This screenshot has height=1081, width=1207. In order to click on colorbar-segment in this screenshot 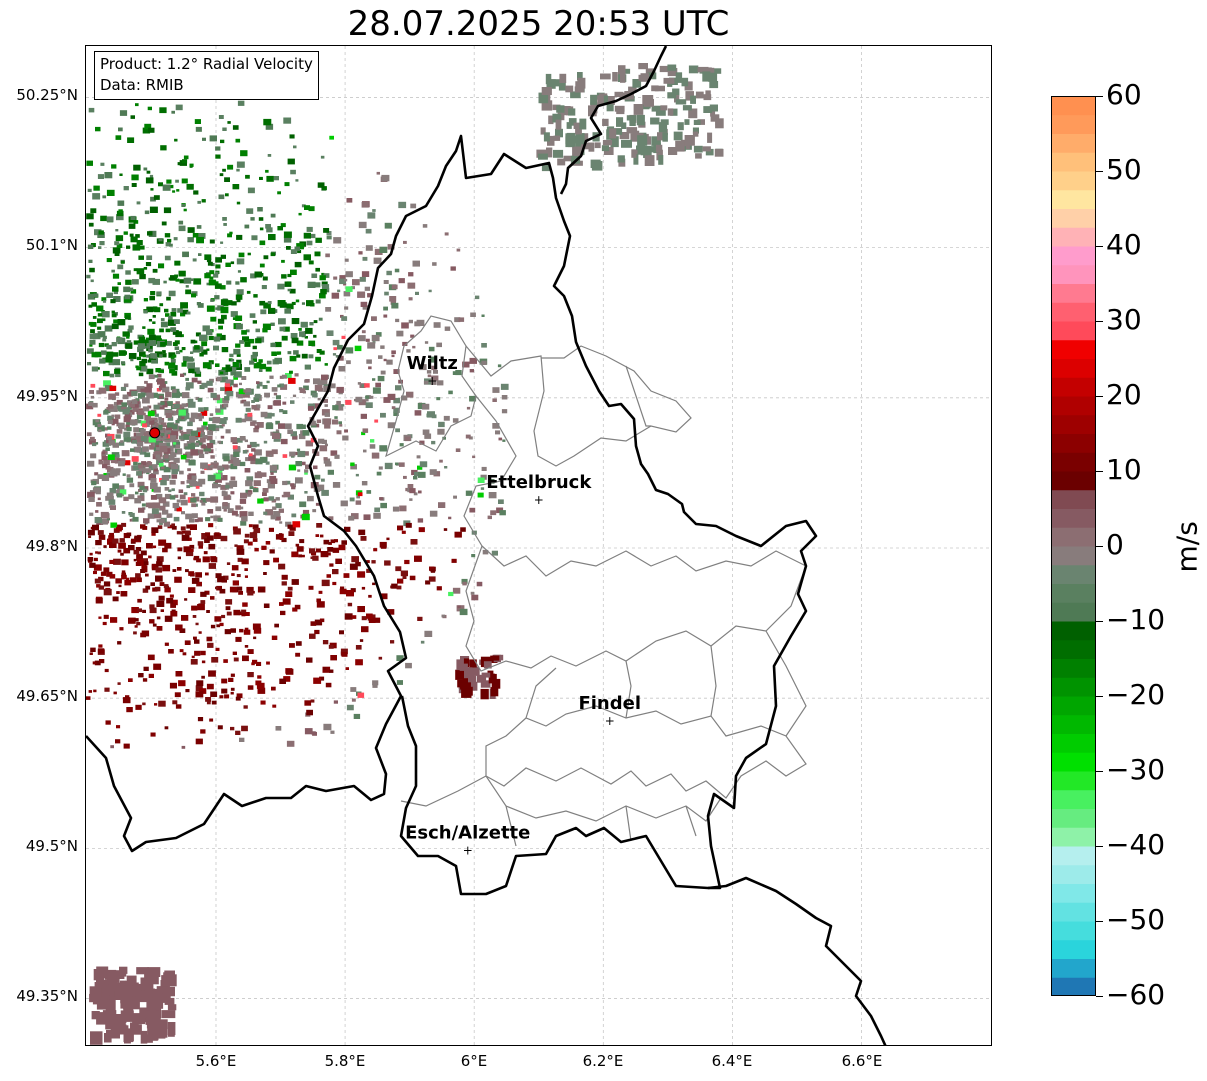, I will do `click(1073, 556)`.